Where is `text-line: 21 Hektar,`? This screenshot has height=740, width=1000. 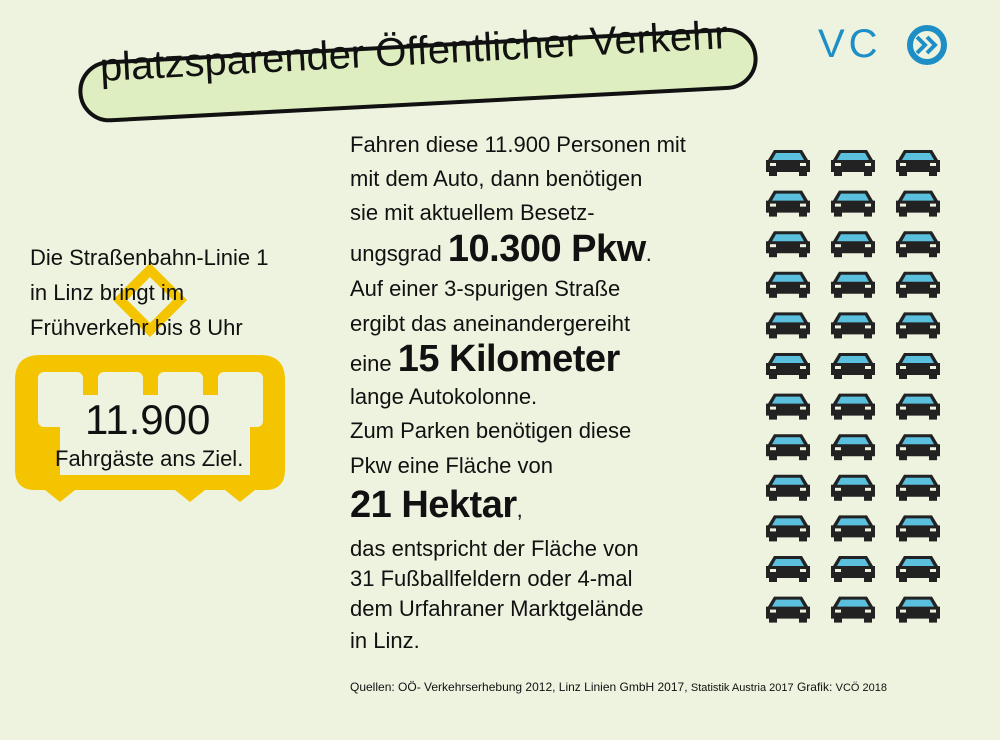
text-line: 21 Hektar, is located at coordinates (436, 505).